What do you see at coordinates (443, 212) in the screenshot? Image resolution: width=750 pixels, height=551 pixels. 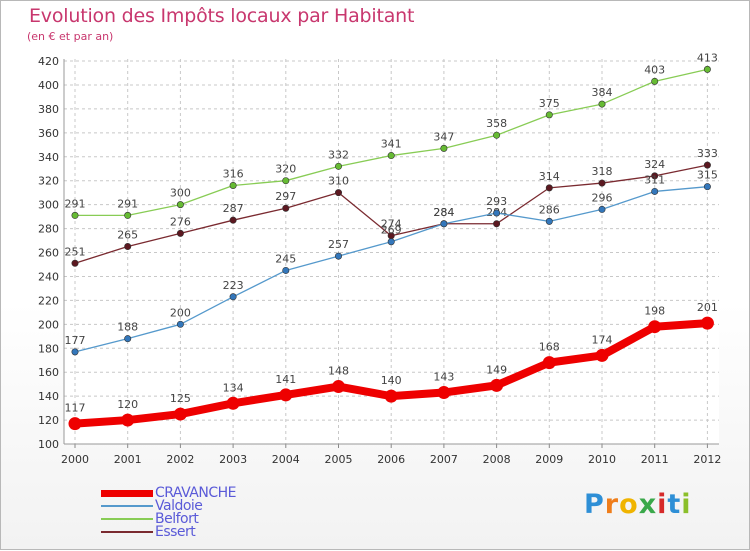 I see `data-label: 284` at bounding box center [443, 212].